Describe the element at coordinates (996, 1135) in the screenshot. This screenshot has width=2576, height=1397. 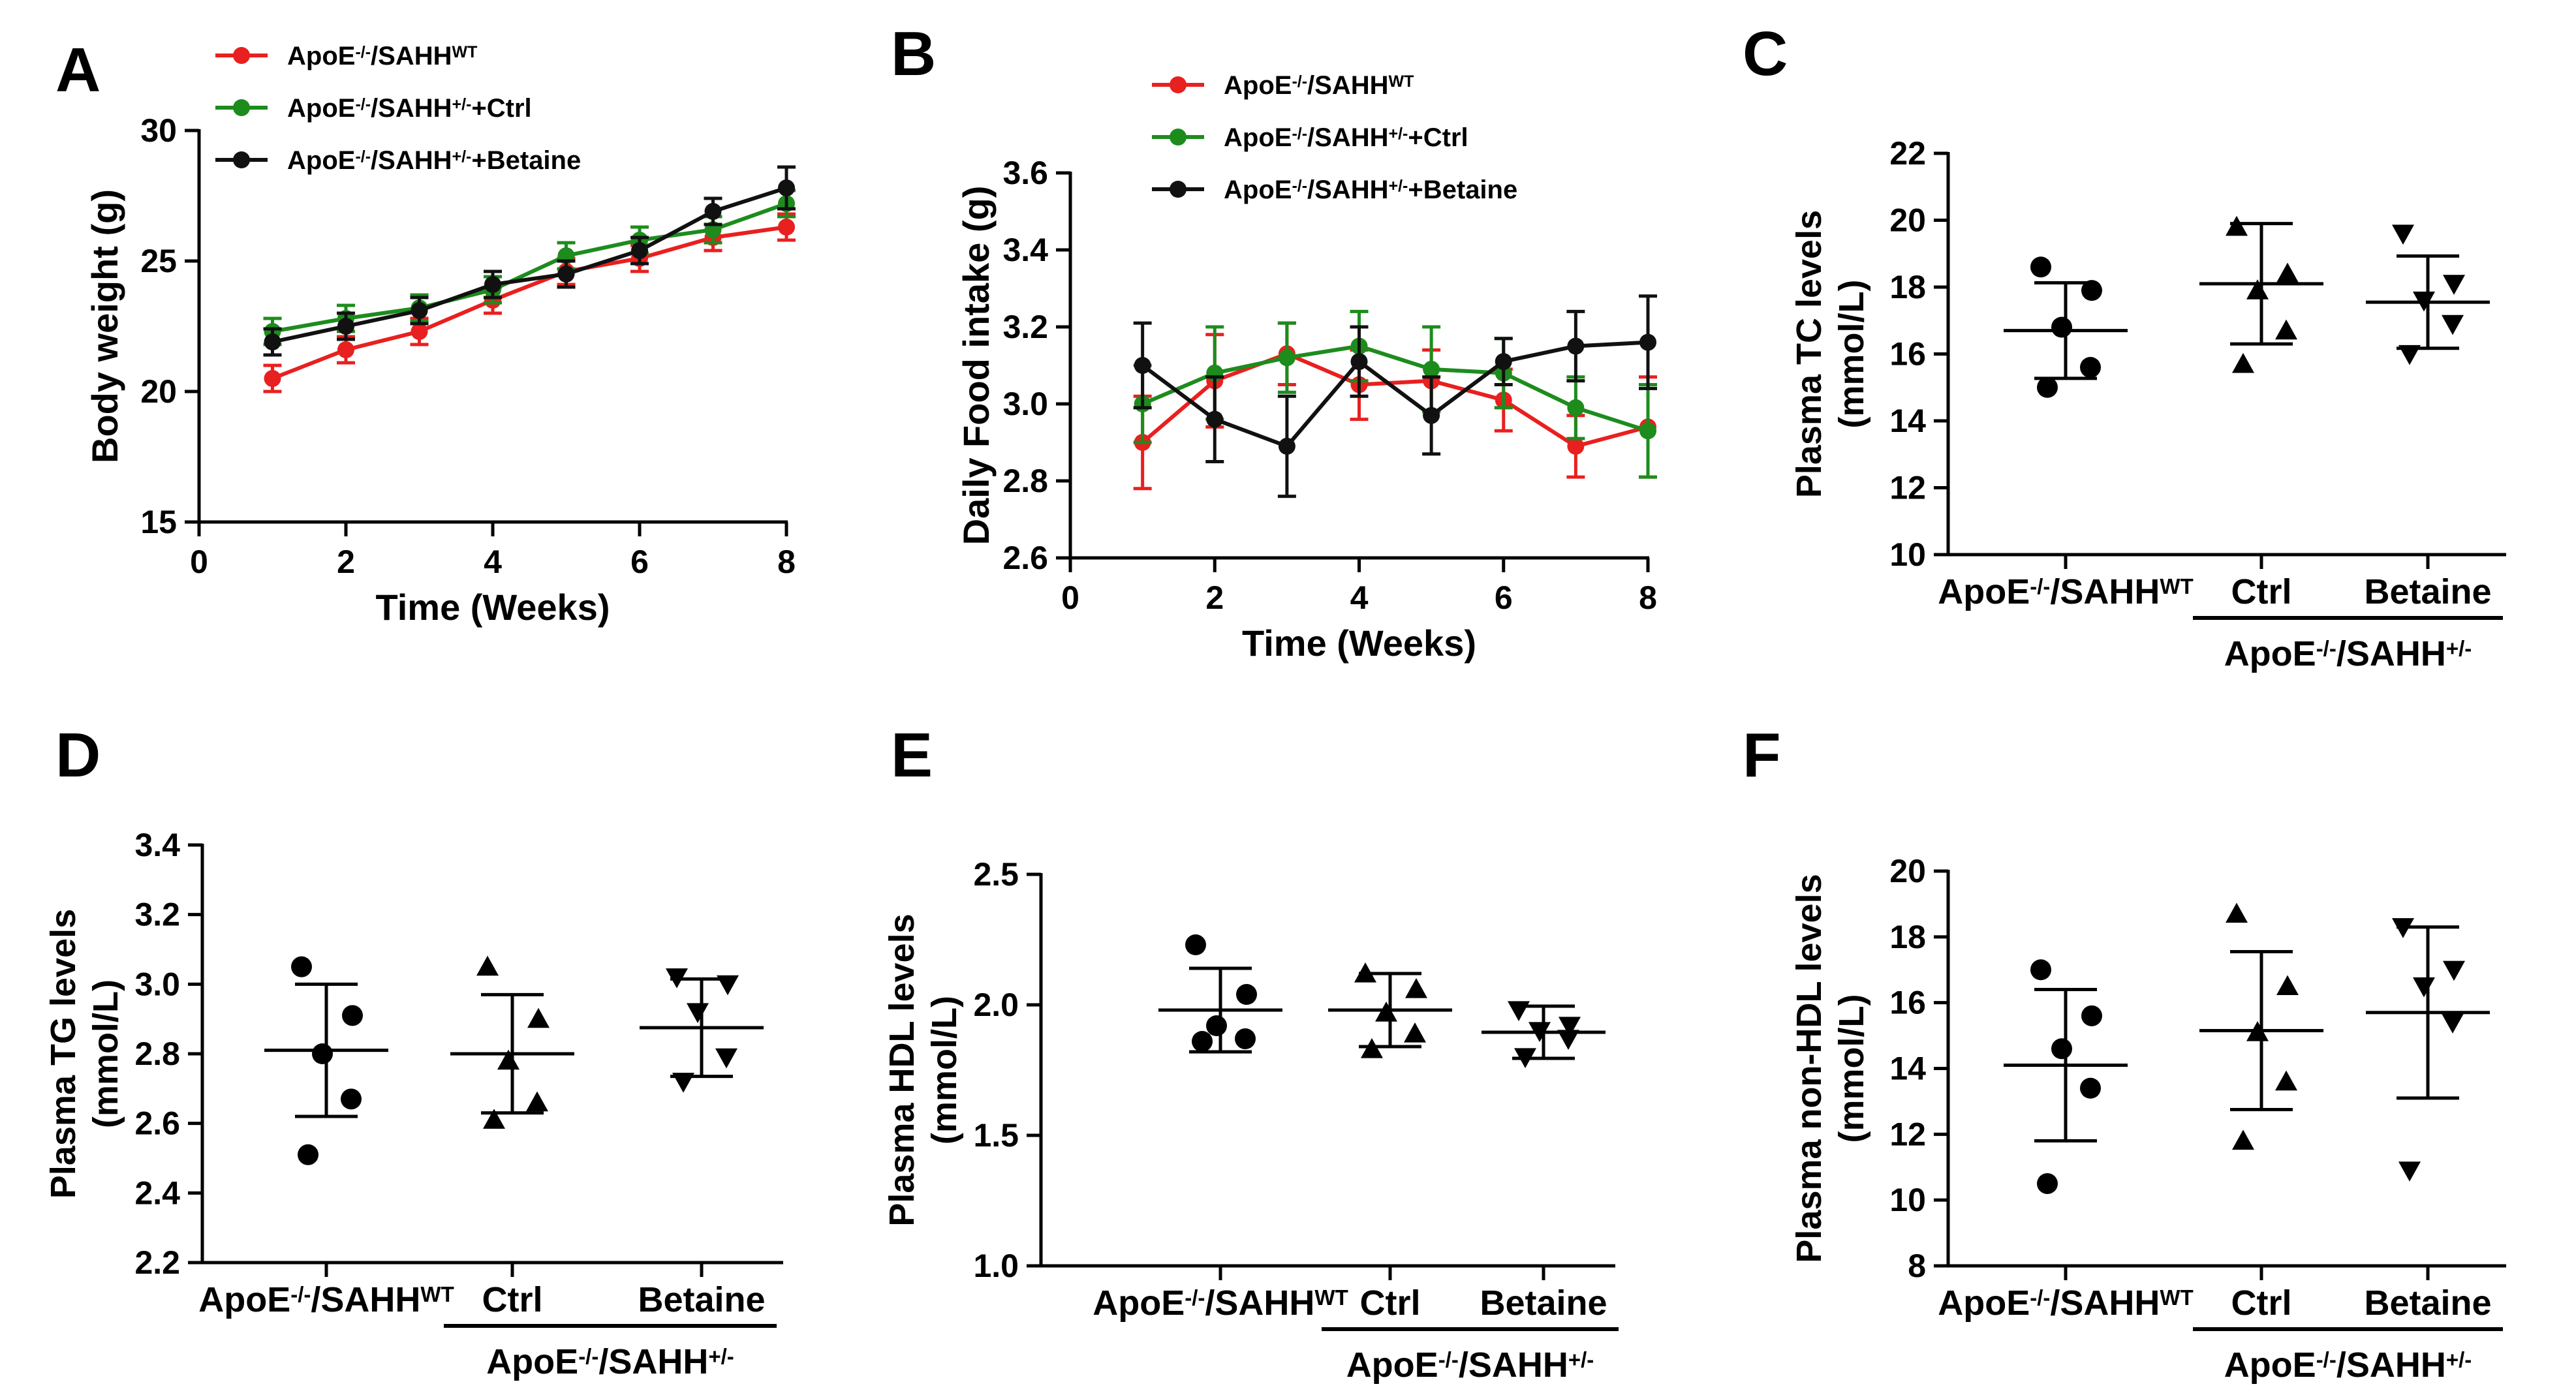
I see `y-tick-label: 1.5` at that location.